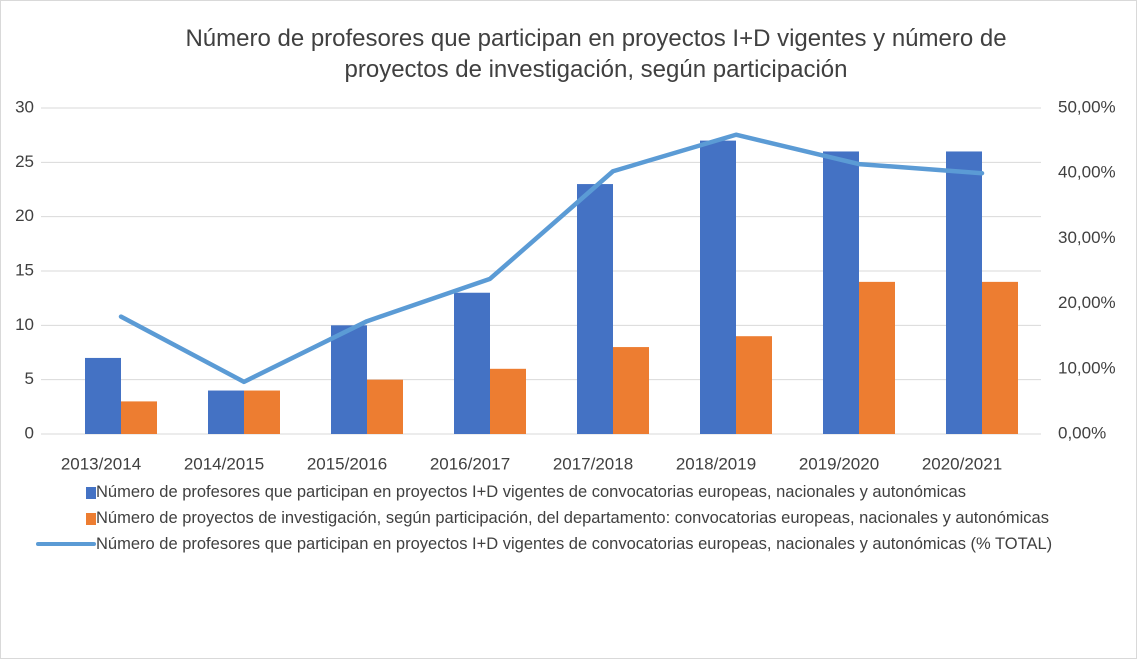  What do you see at coordinates (101, 462) in the screenshot?
I see `x-tick-label: 2013/2014` at bounding box center [101, 462].